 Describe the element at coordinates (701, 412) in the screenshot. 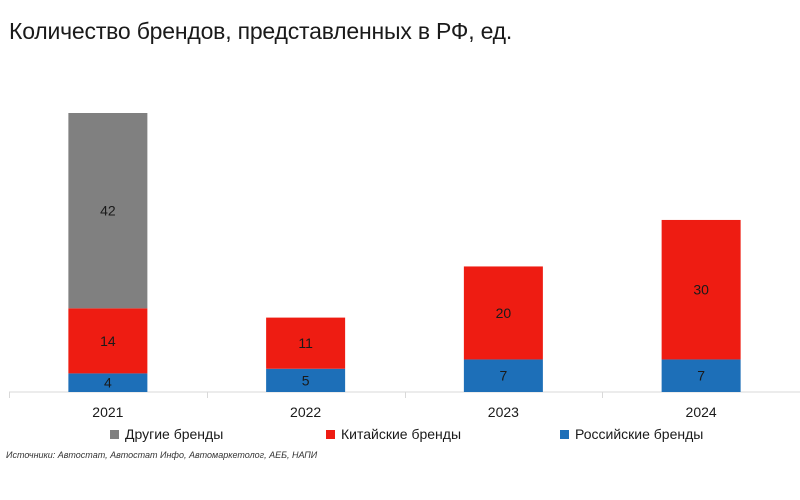

I see `x-tick-label-2024: 2024` at that location.